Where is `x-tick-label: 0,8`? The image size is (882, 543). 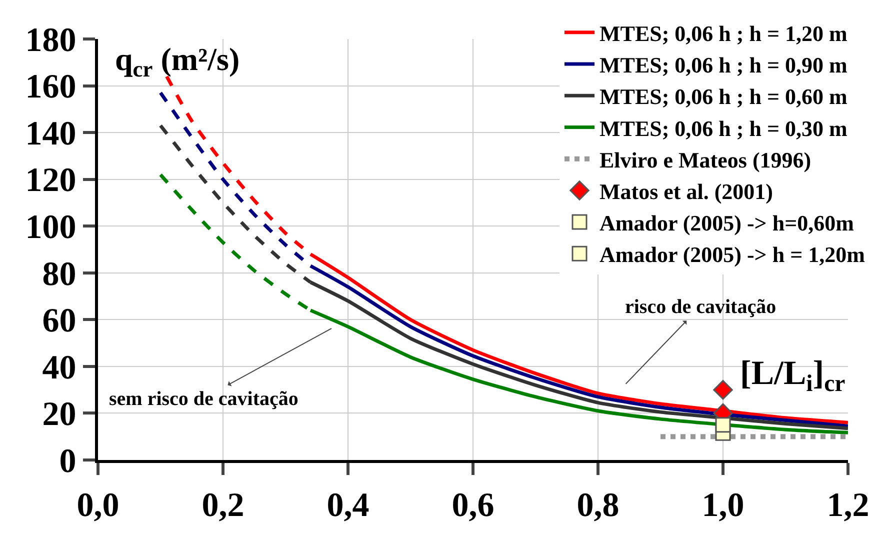 x-tick-label: 0,8 is located at coordinates (598, 505).